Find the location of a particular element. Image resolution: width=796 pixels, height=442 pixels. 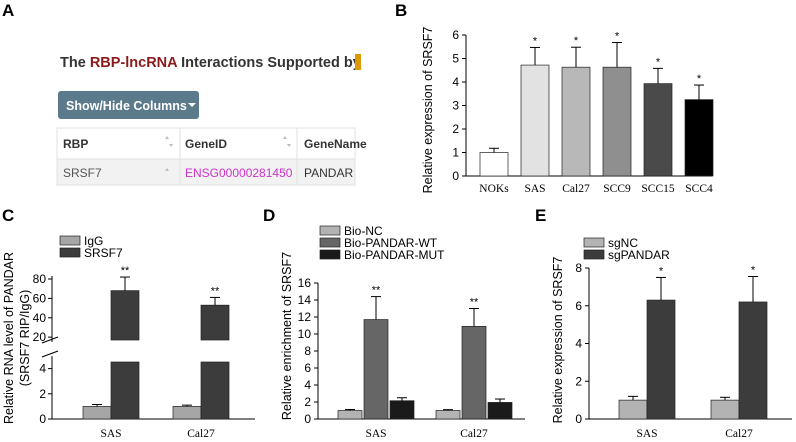

y-tick-label: 14 is located at coordinates (305, 300).